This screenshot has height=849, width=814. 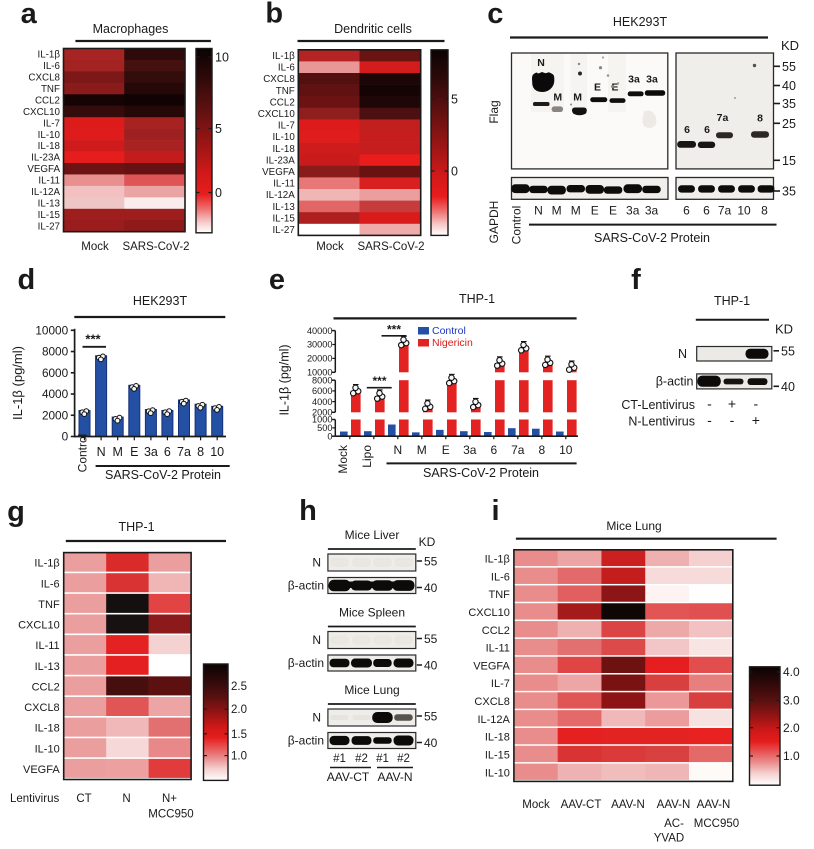 I want to click on svg-text: IL-15, so click(x=49, y=215).